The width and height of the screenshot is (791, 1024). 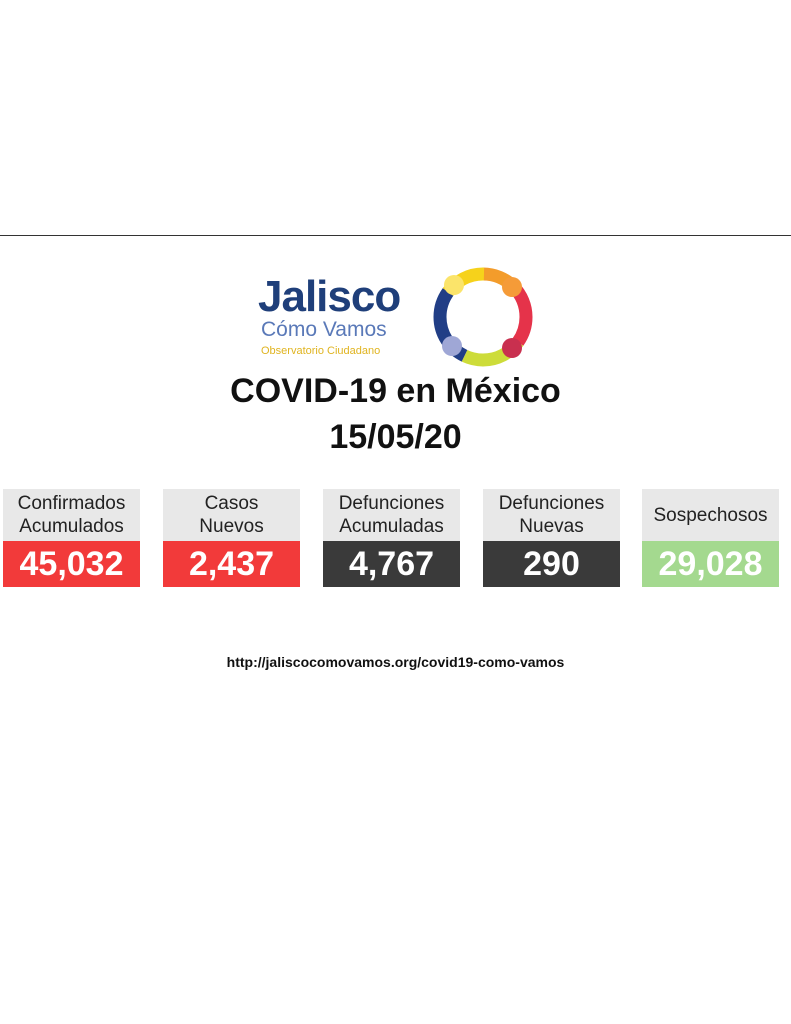 What do you see at coordinates (329, 296) in the screenshot?
I see `logo-name: Jalisco` at bounding box center [329, 296].